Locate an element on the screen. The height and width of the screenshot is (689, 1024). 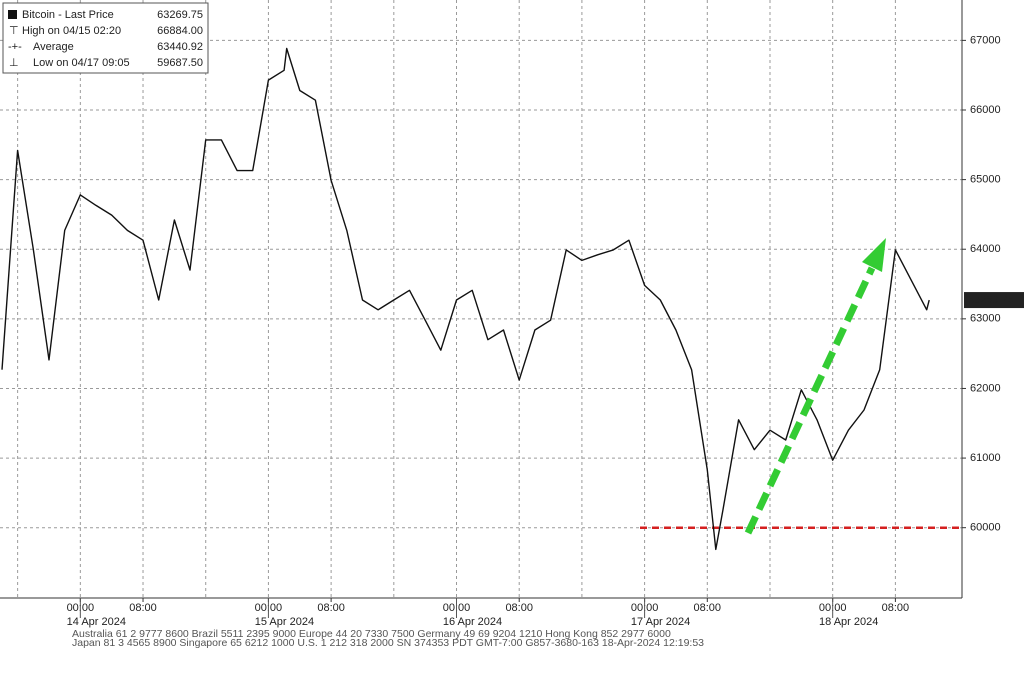
legend-label: Average is located at coordinates (53, 47).